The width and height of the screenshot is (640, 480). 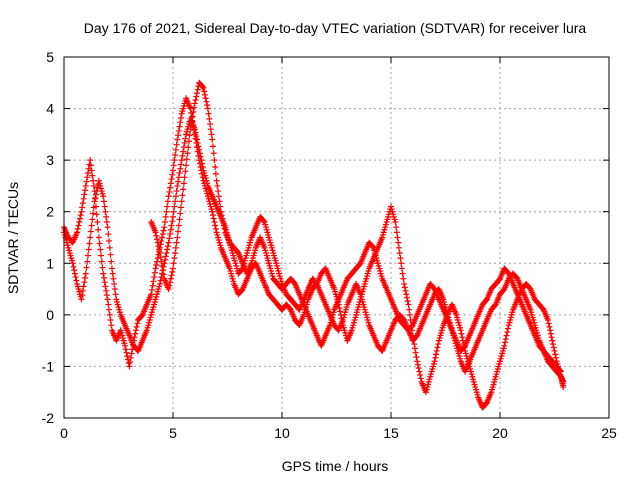 What do you see at coordinates (50, 212) in the screenshot?
I see `y-tick-label: 2` at bounding box center [50, 212].